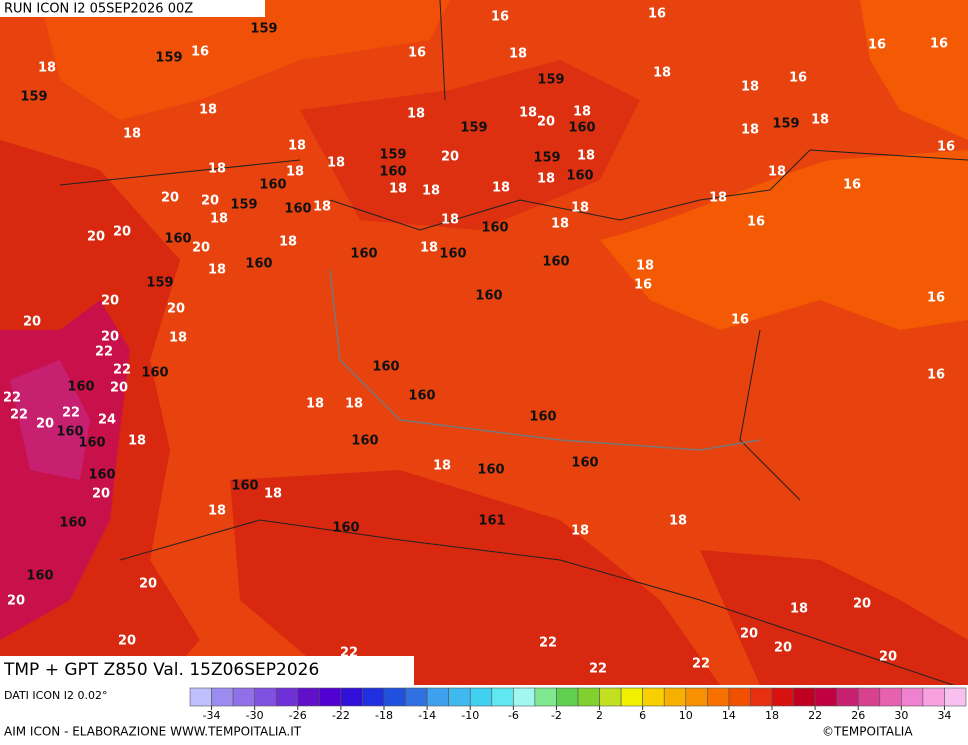  I want to click on colorbar-tick-label: 18, so click(772, 715).